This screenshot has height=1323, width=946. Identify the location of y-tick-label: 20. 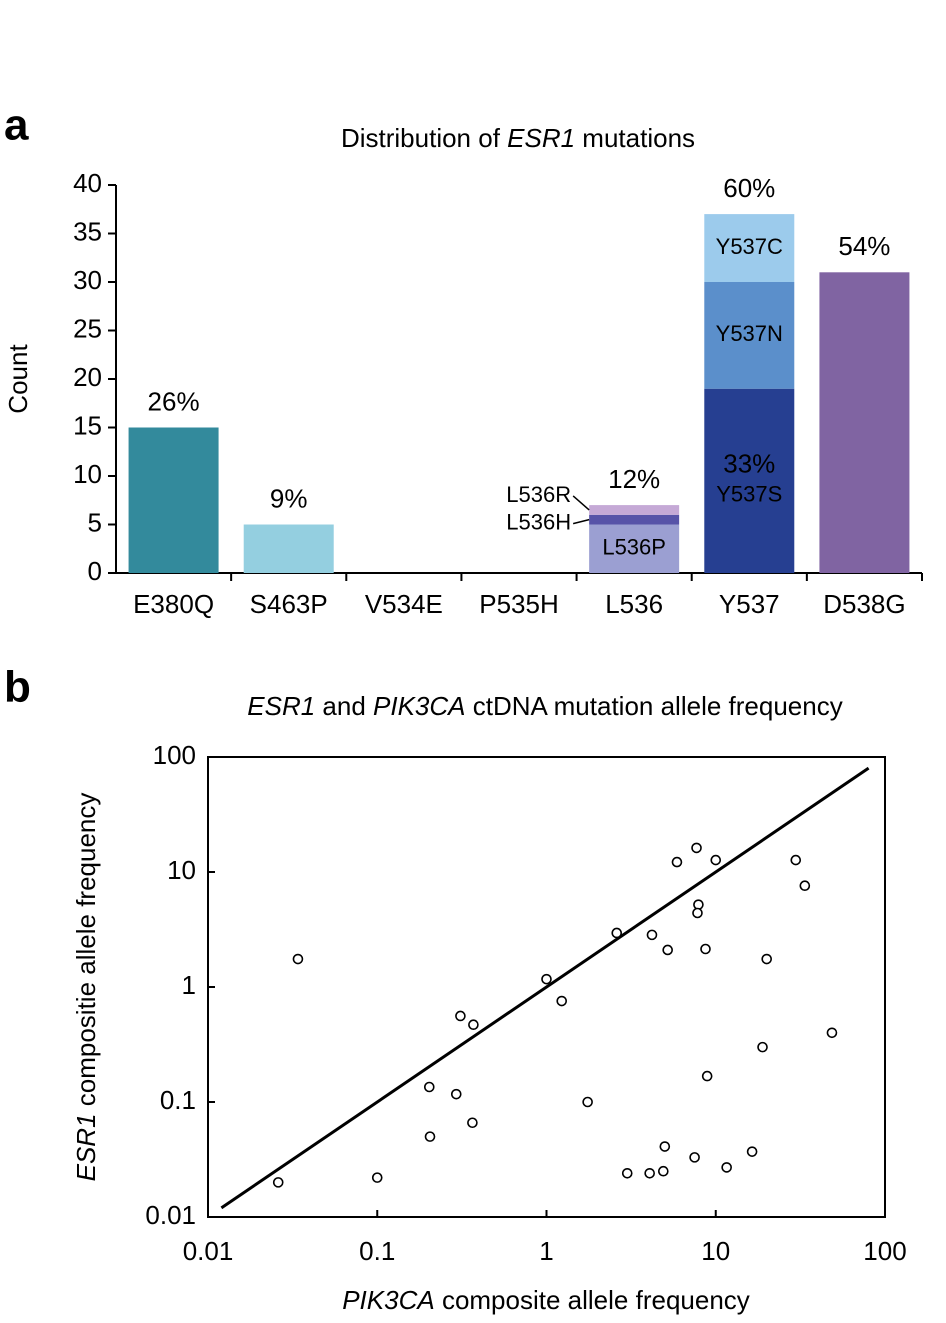
(87, 377).